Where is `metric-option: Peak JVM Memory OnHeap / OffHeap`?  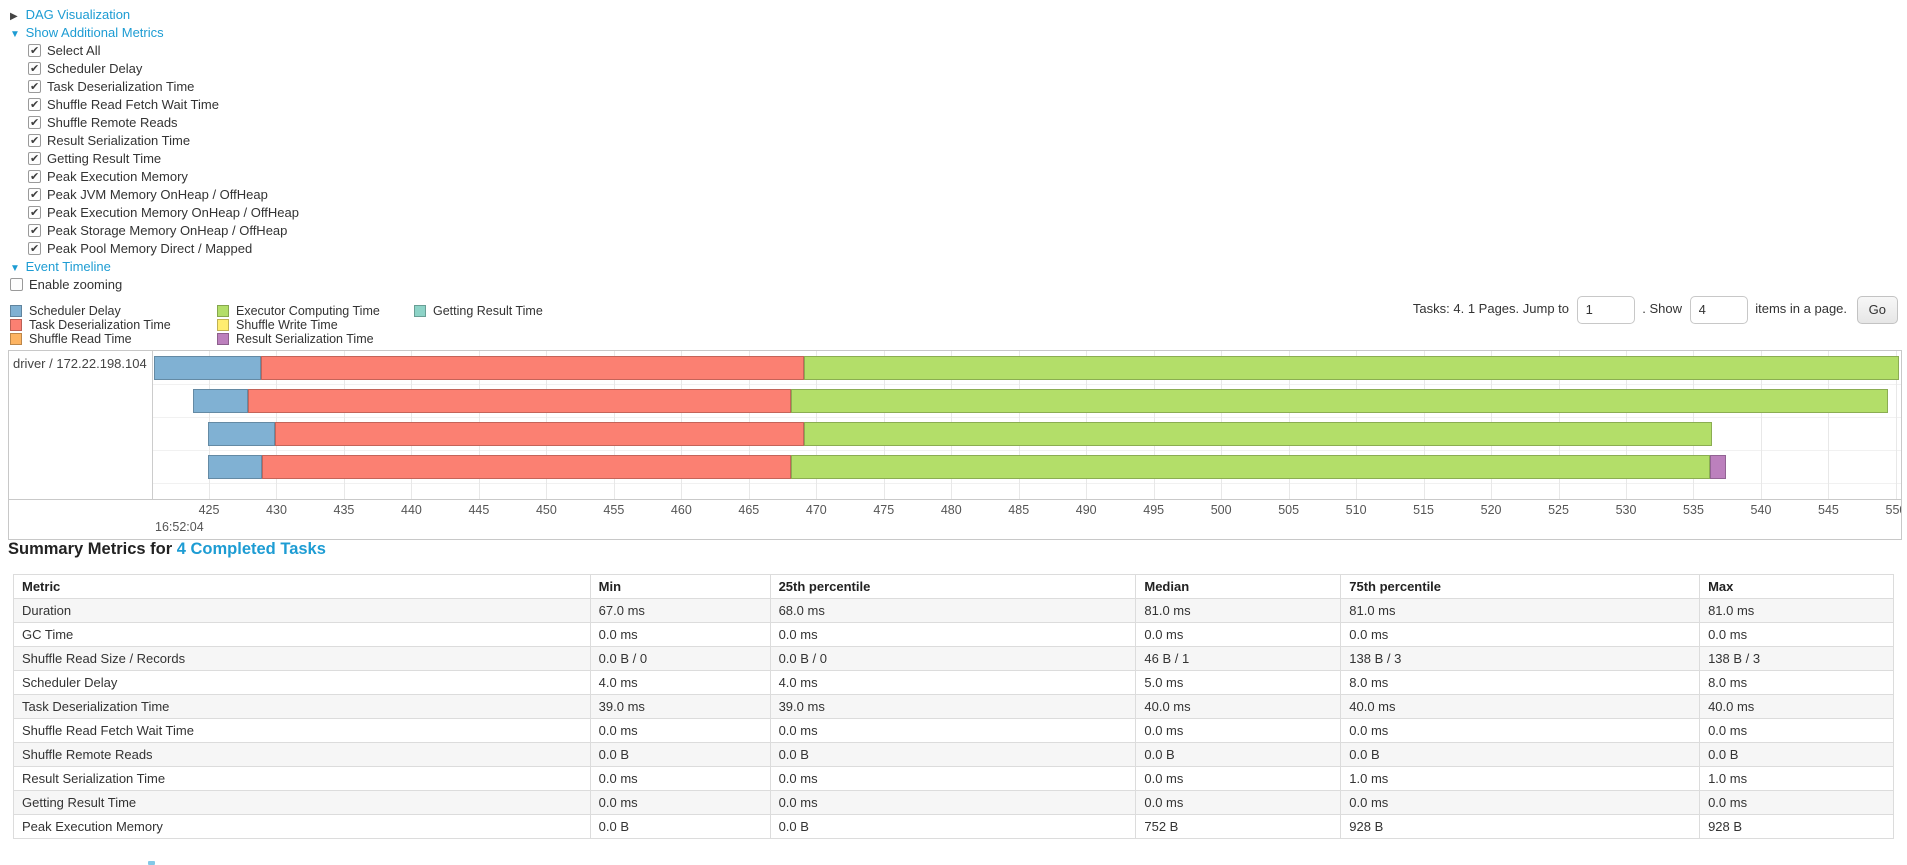 metric-option: Peak JVM Memory OnHeap / OffHeap is located at coordinates (163, 195).